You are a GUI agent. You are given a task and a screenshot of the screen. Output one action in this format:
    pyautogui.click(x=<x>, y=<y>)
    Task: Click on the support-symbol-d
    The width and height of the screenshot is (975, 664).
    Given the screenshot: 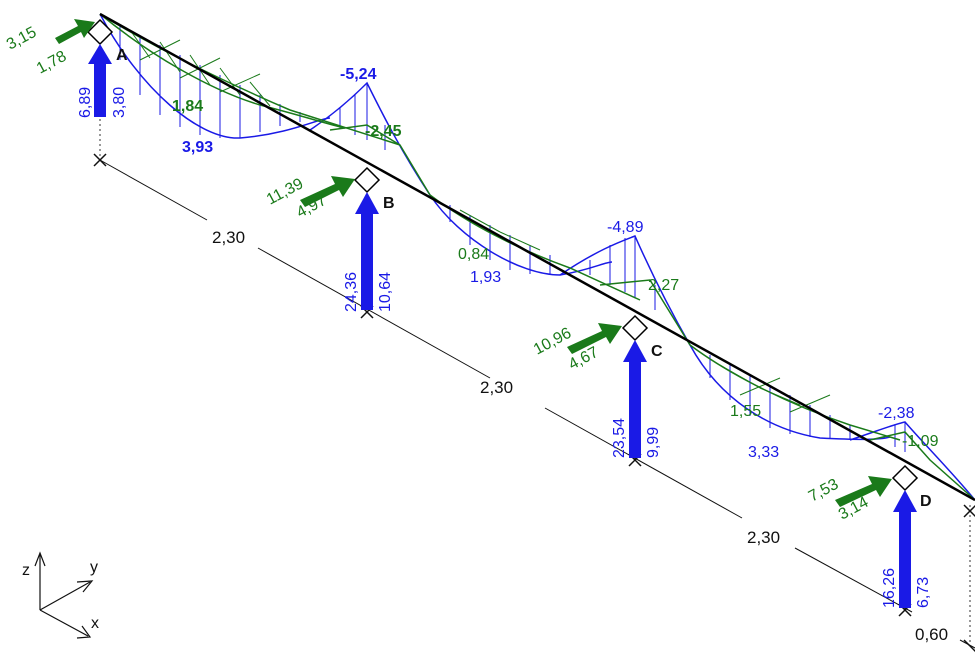 What is the action you would take?
    pyautogui.click(x=905, y=478)
    